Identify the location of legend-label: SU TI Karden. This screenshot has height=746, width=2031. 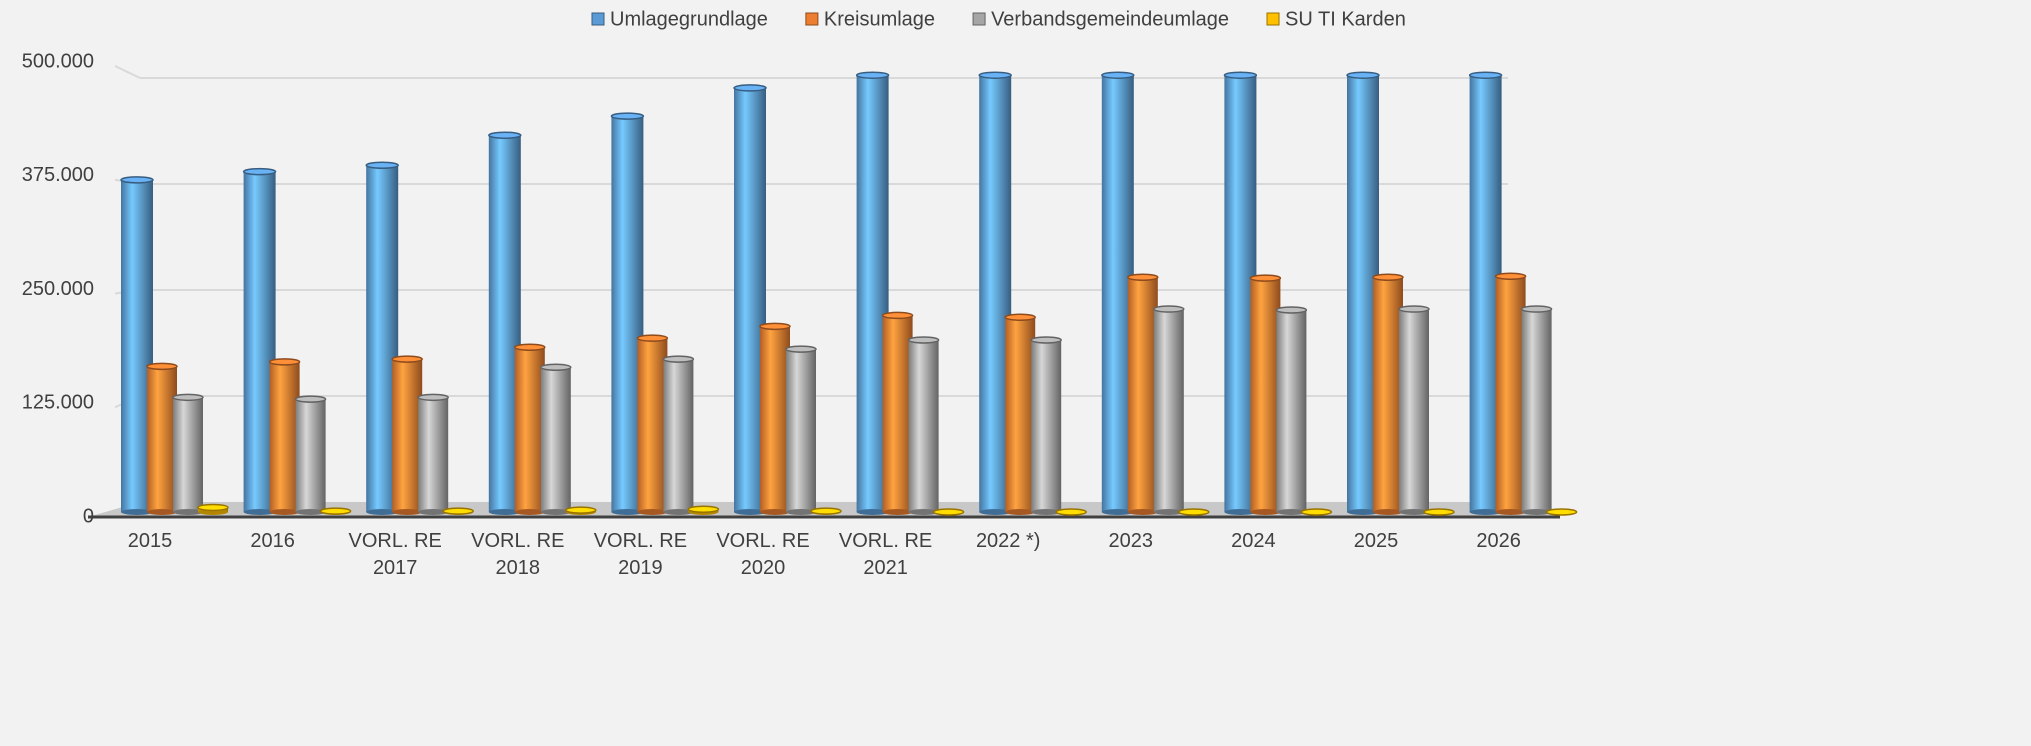
(1345, 19).